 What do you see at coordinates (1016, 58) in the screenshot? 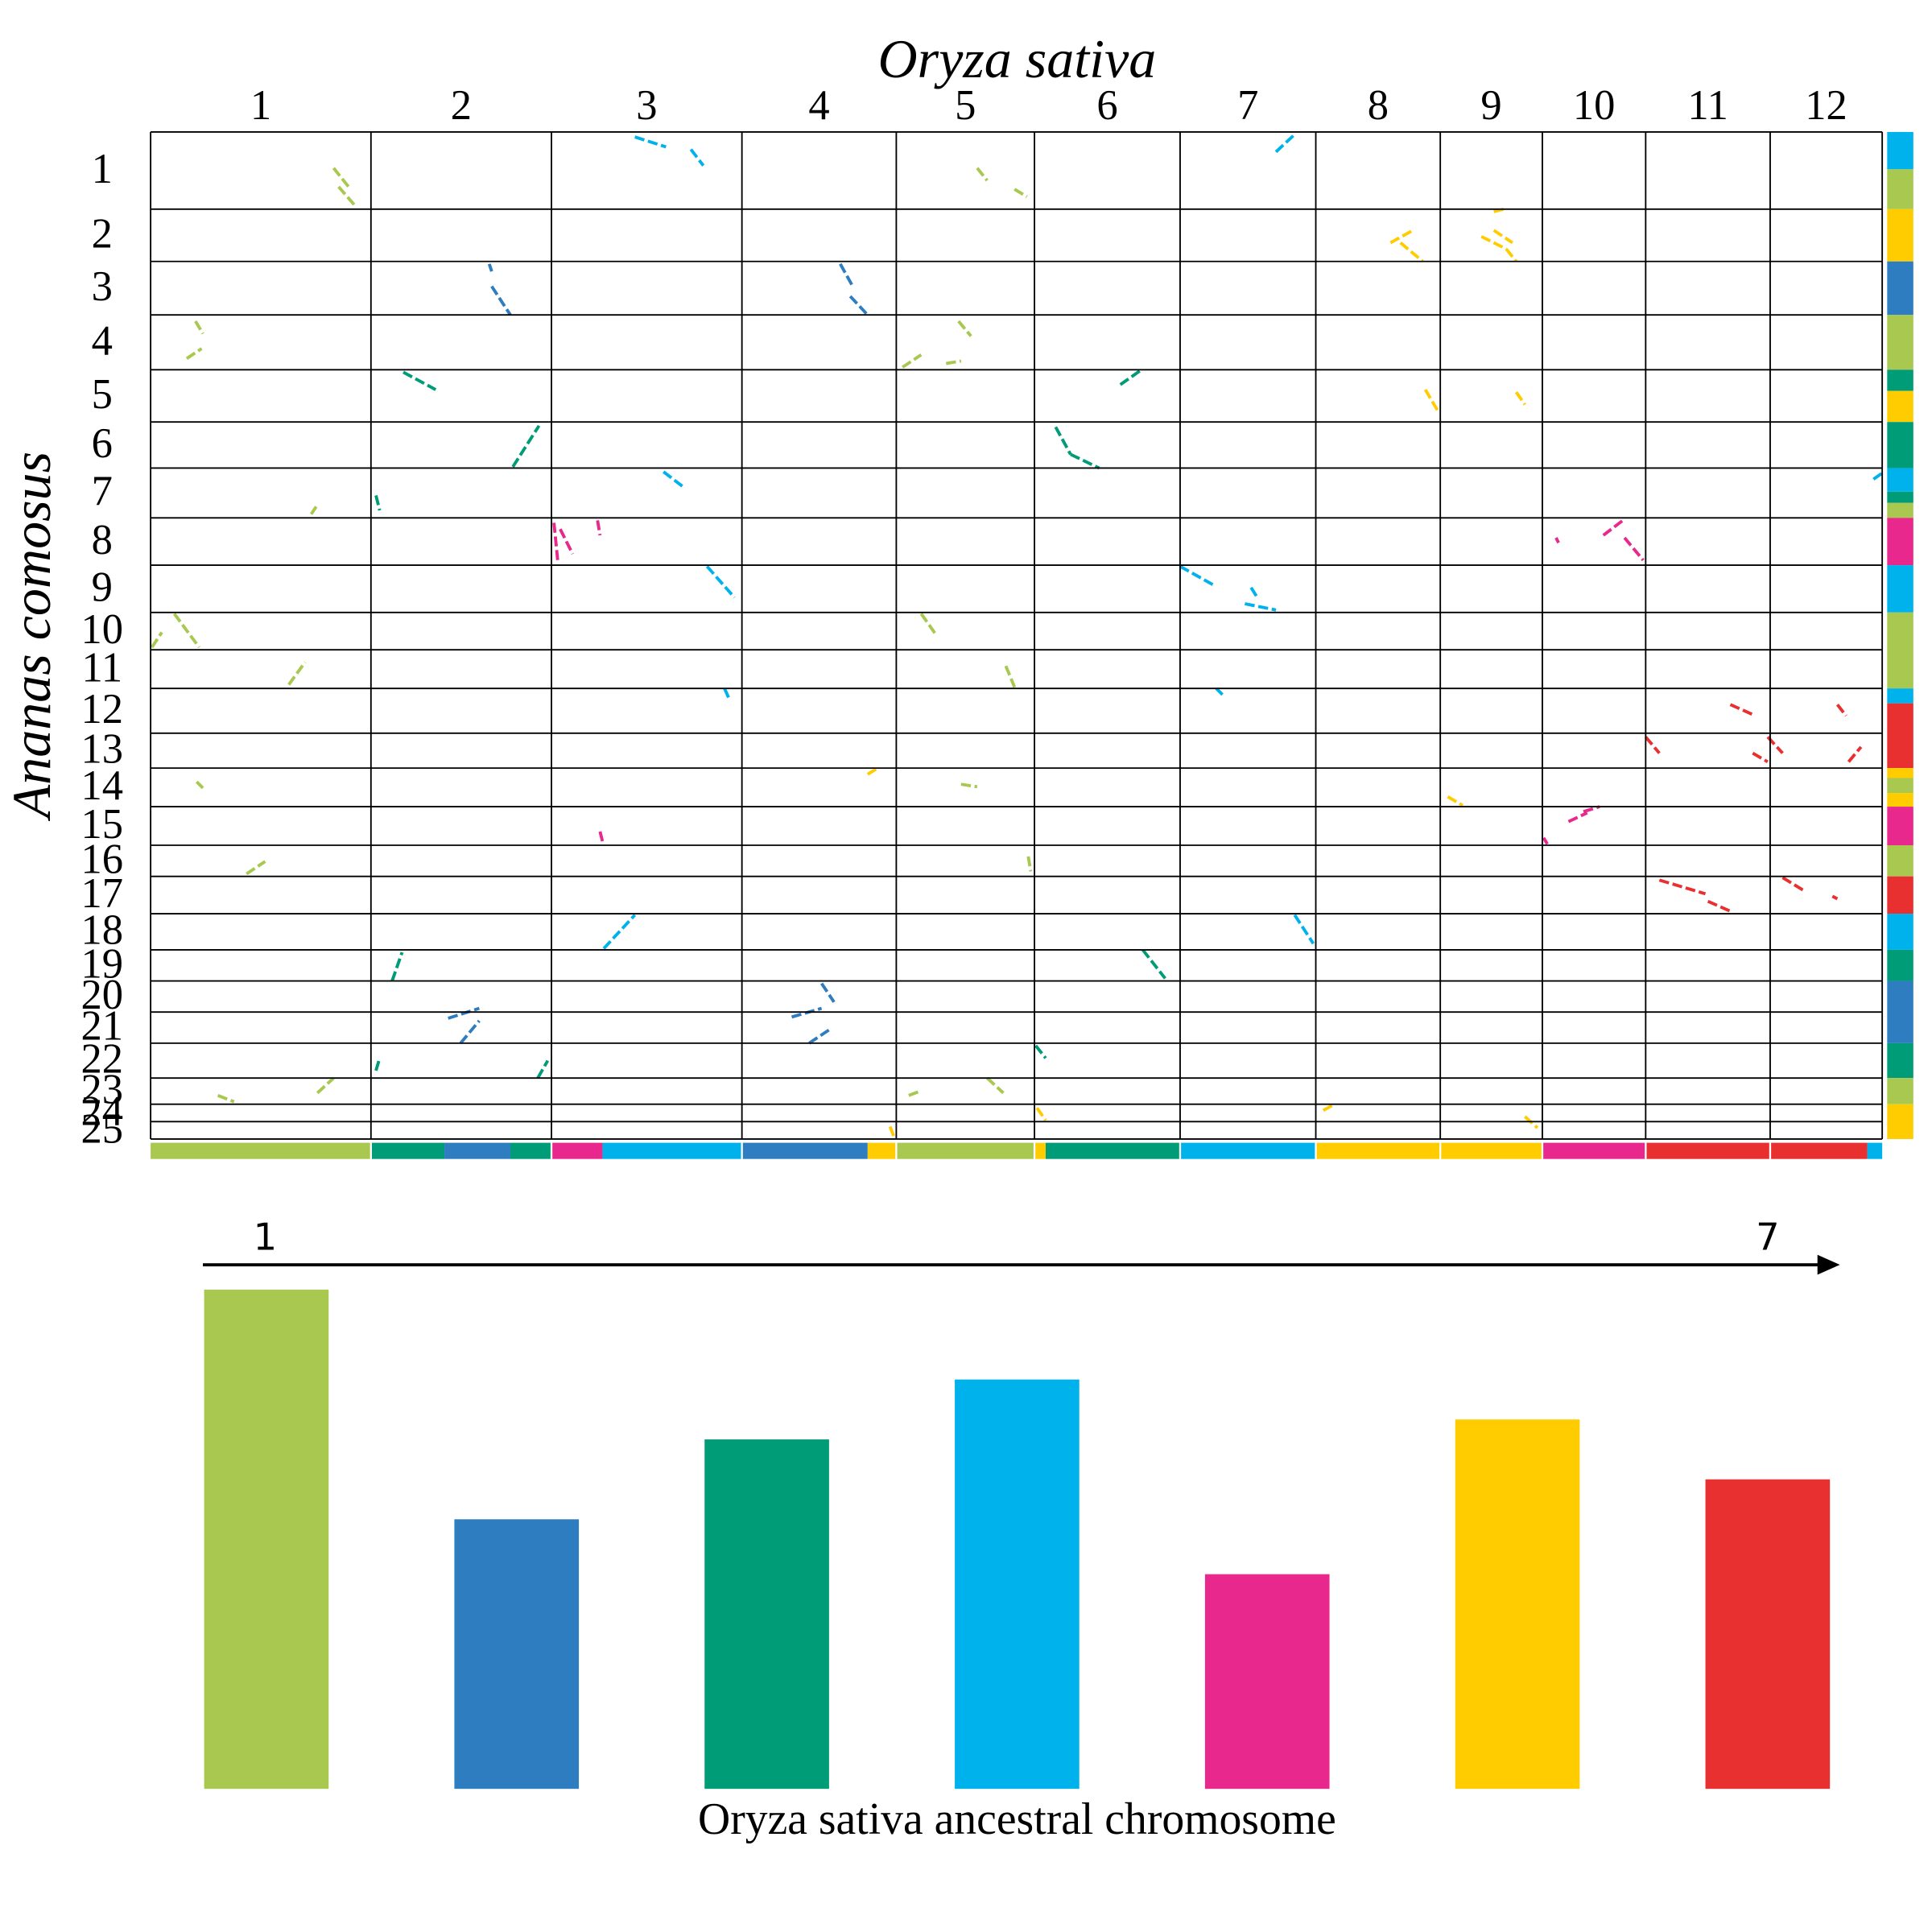
I see `x-title: Oryza sativa` at bounding box center [1016, 58].